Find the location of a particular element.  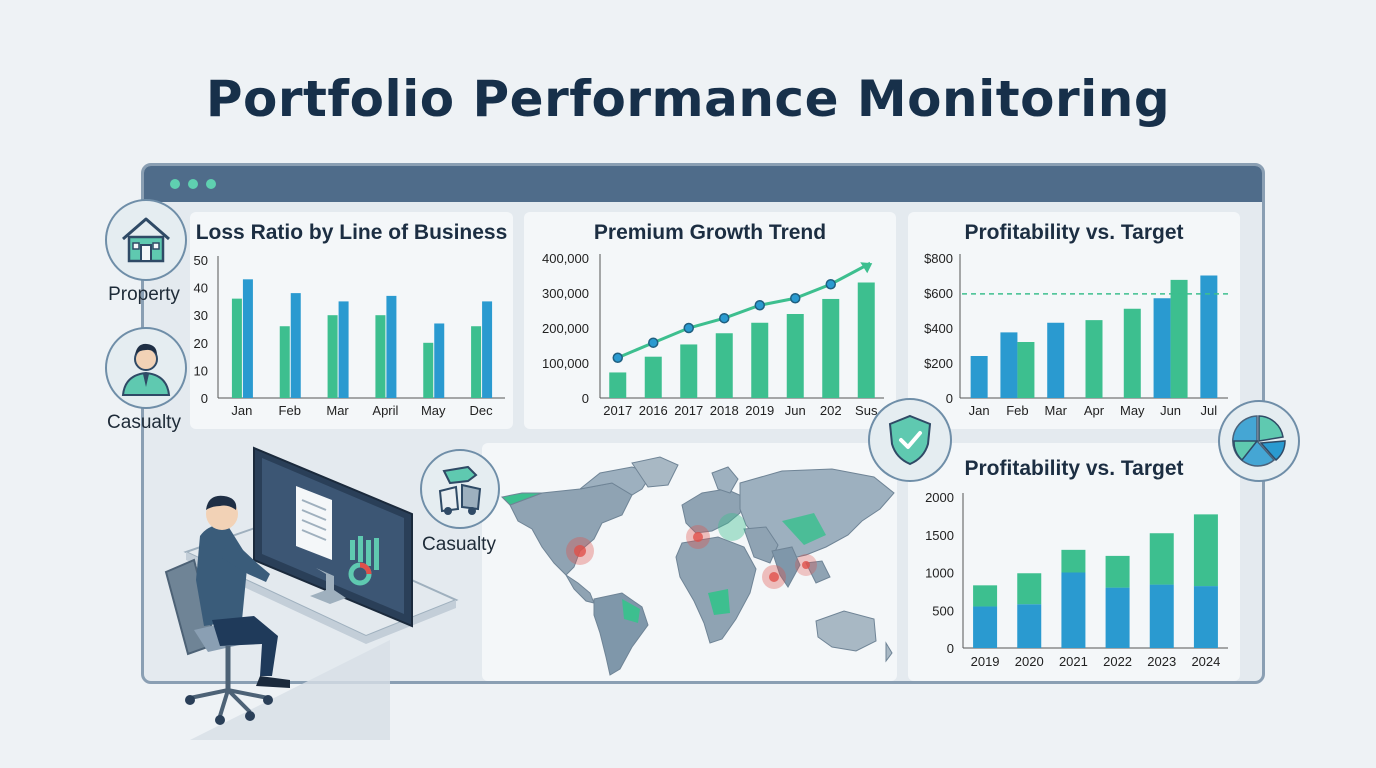

trend-line is located at coordinates (744, 310).